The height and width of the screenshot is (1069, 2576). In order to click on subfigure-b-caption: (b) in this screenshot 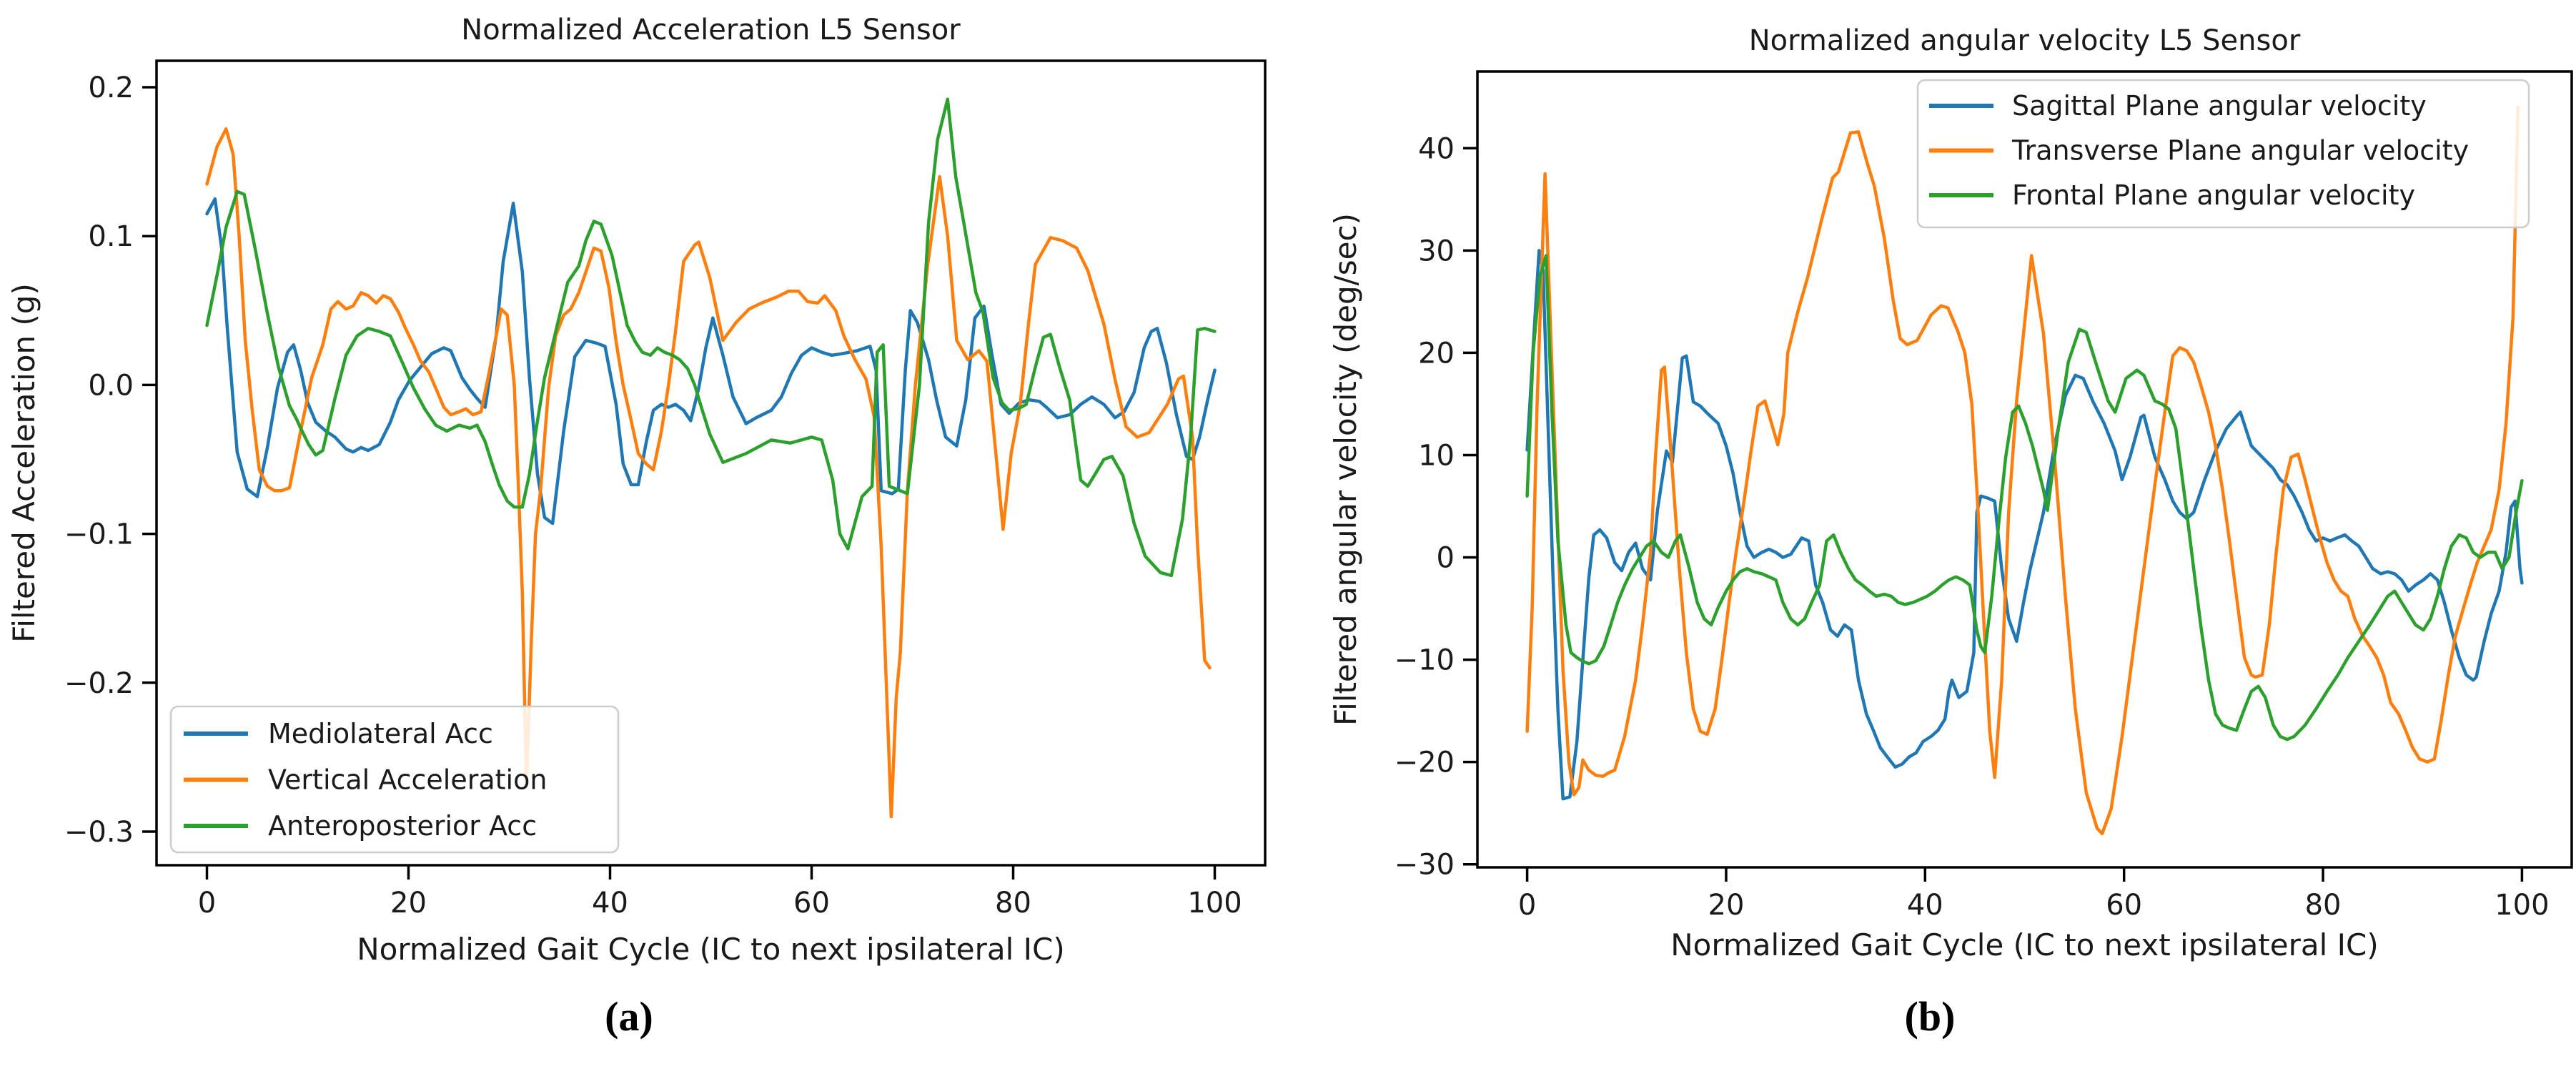, I will do `click(1930, 1016)`.